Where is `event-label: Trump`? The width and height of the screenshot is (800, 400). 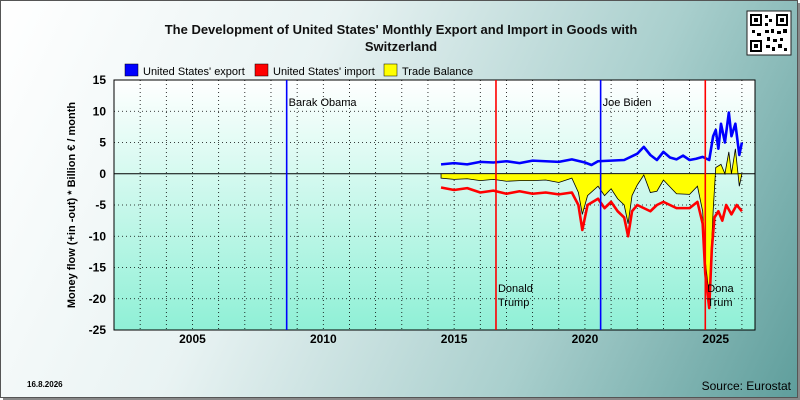 event-label: Trump is located at coordinates (513, 303).